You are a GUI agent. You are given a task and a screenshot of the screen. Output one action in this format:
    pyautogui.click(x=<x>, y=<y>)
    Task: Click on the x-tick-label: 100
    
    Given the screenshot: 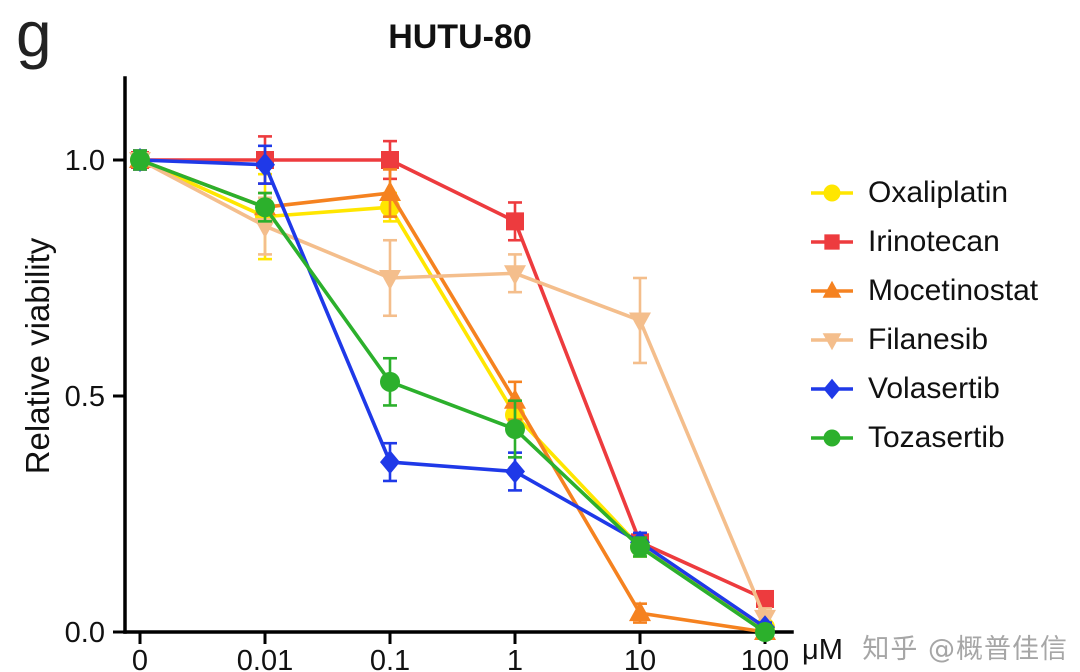 What is the action you would take?
    pyautogui.click(x=765, y=658)
    